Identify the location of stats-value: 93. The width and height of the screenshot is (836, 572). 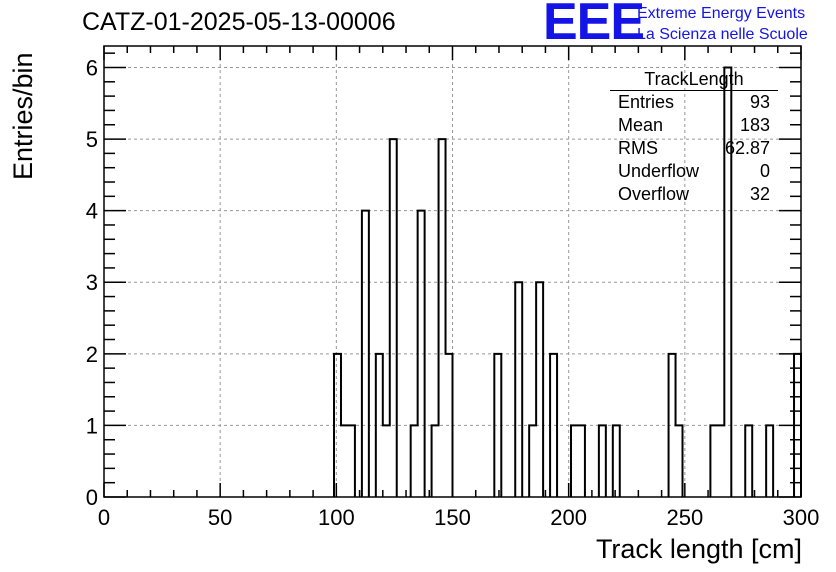
(759, 102).